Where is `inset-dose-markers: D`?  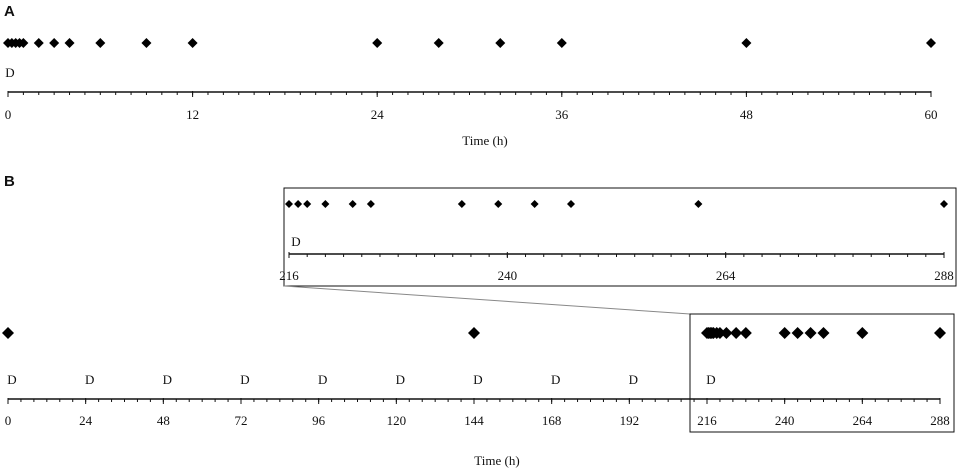
inset-dose-markers: D is located at coordinates (295, 241).